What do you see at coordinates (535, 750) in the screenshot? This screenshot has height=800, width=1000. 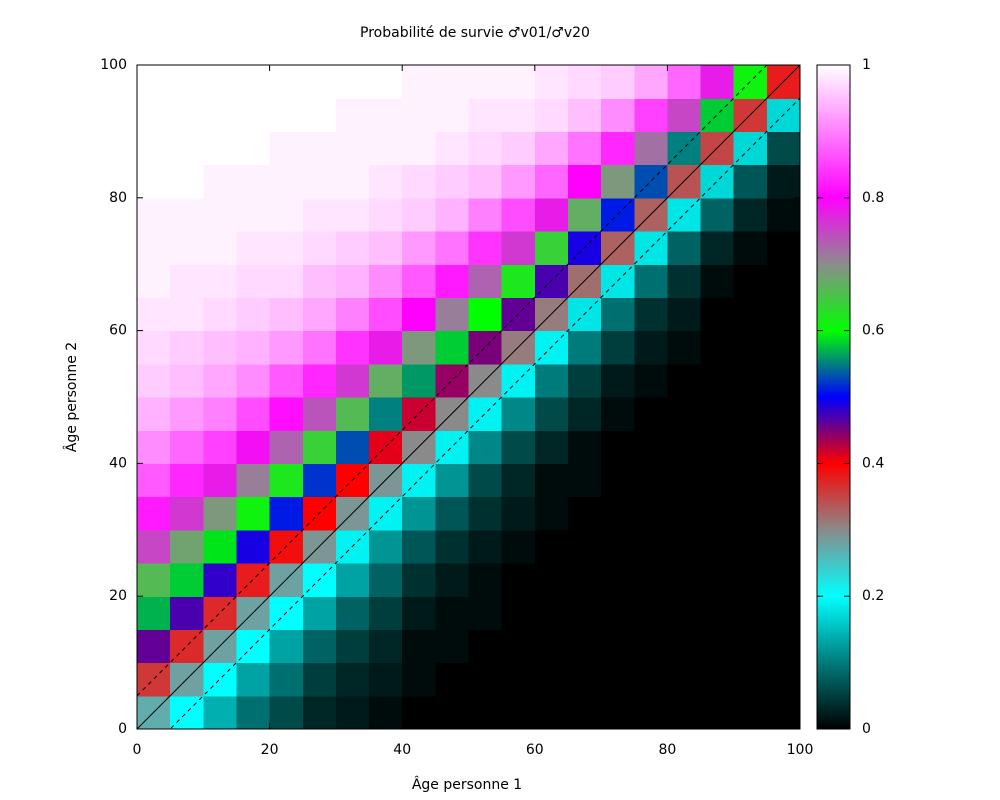 I see `x-tick-label: 60` at bounding box center [535, 750].